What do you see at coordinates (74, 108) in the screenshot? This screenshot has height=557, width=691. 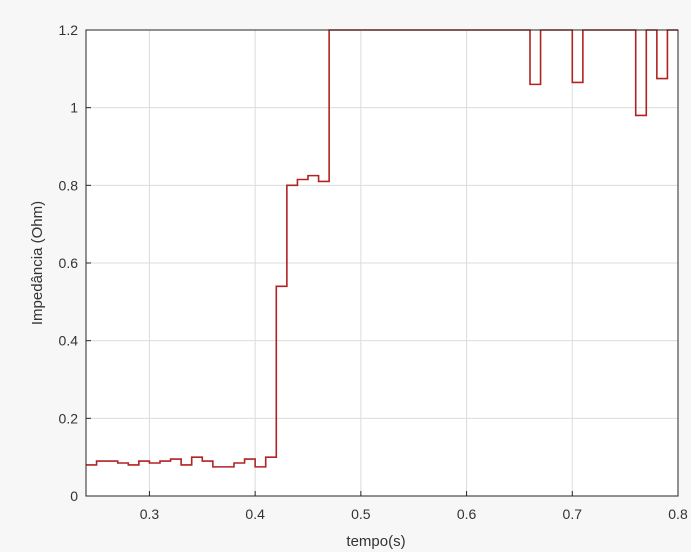 I see `y-tick-label: 1` at bounding box center [74, 108].